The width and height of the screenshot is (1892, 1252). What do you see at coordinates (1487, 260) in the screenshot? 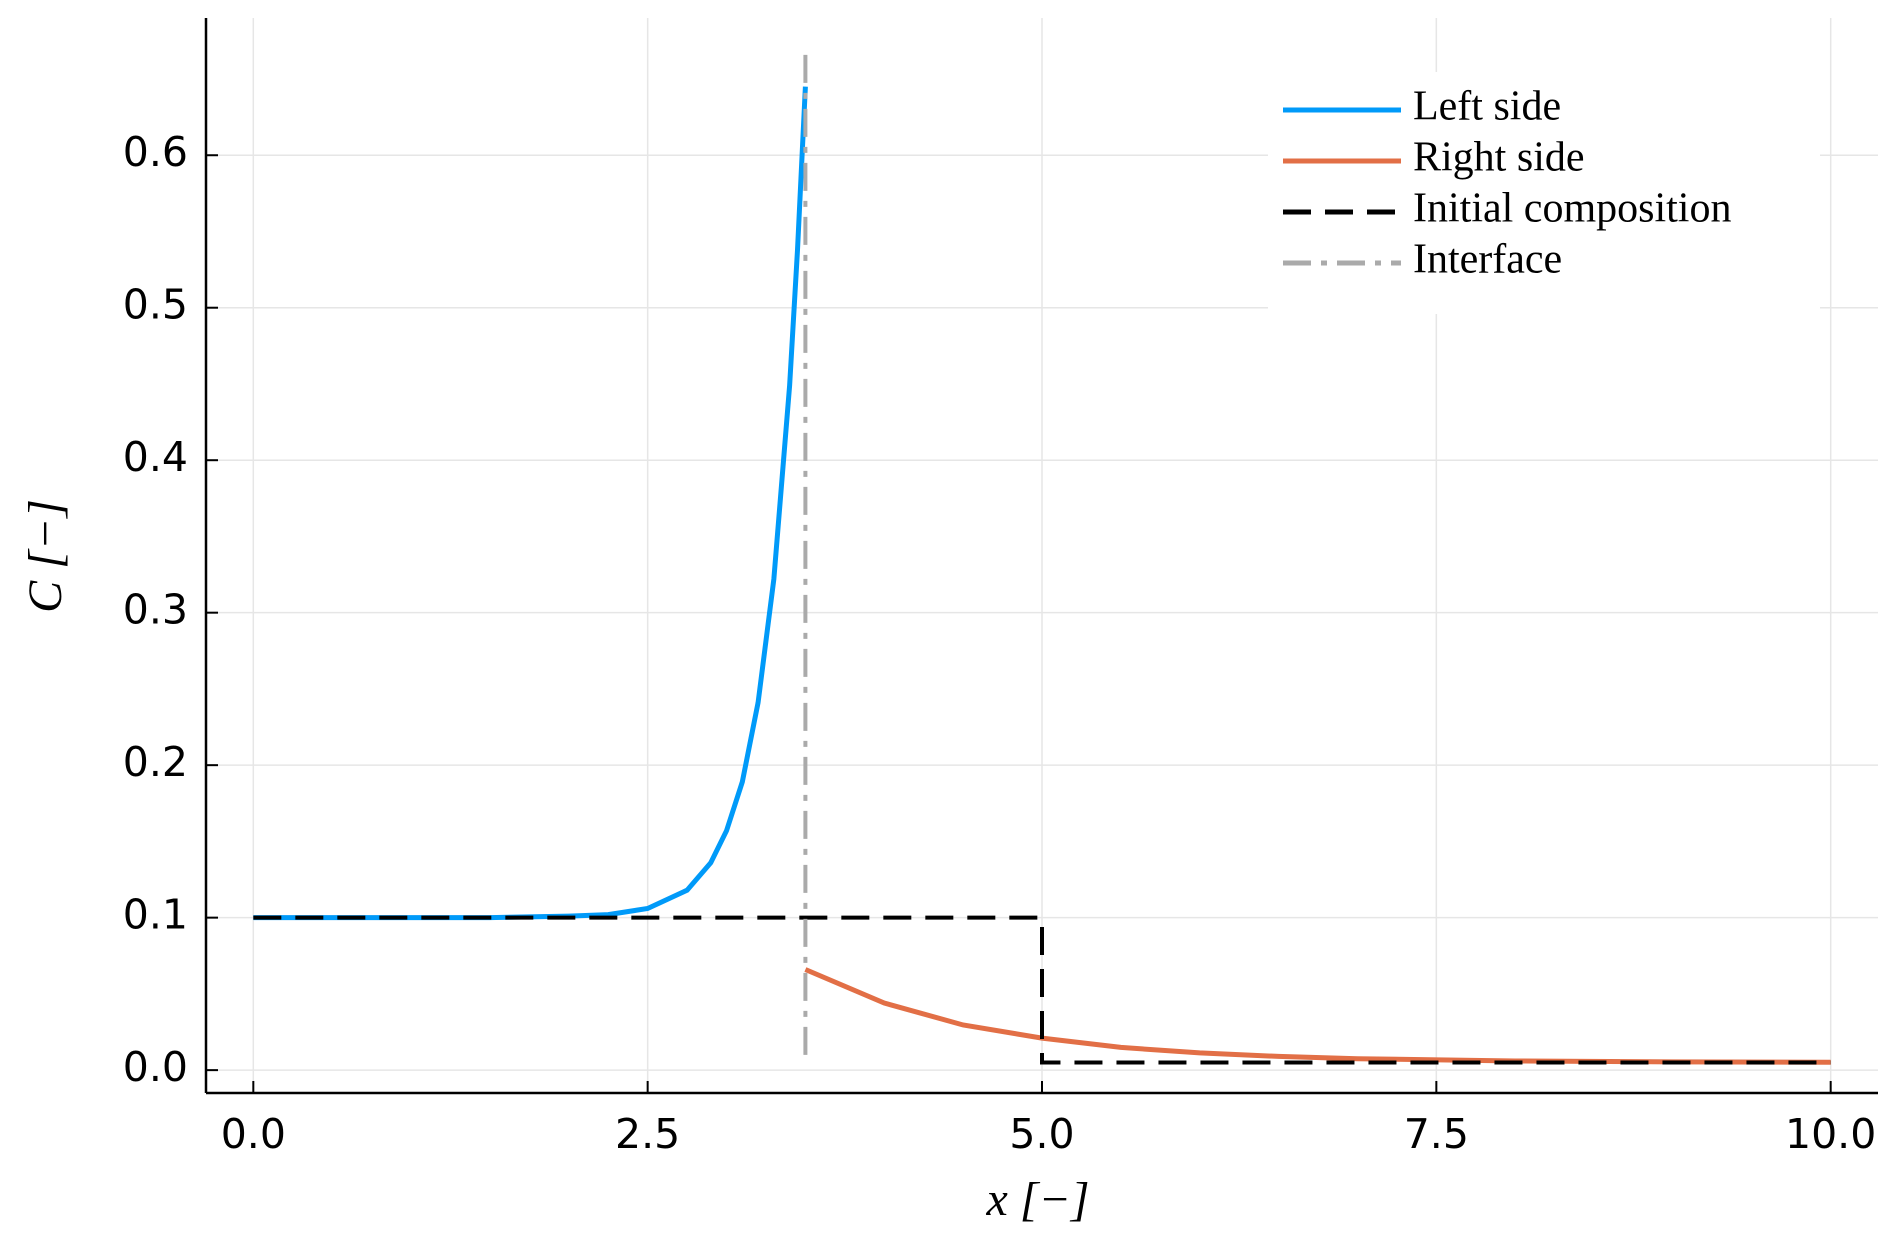
I see `legend-label: Interface` at bounding box center [1487, 260].